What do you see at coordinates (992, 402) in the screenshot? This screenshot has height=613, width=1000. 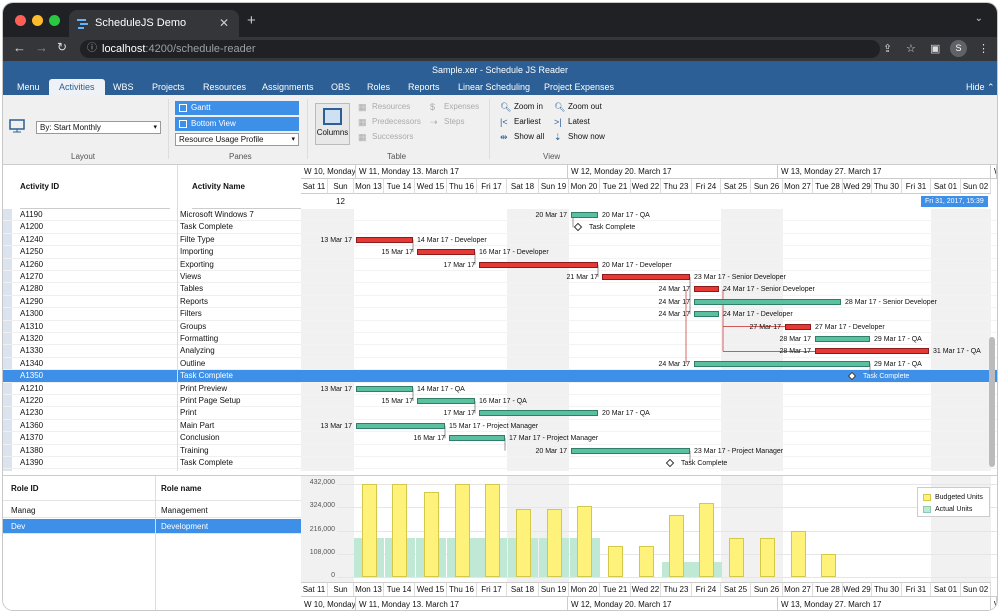 I see `gantt-scrollbar` at bounding box center [992, 402].